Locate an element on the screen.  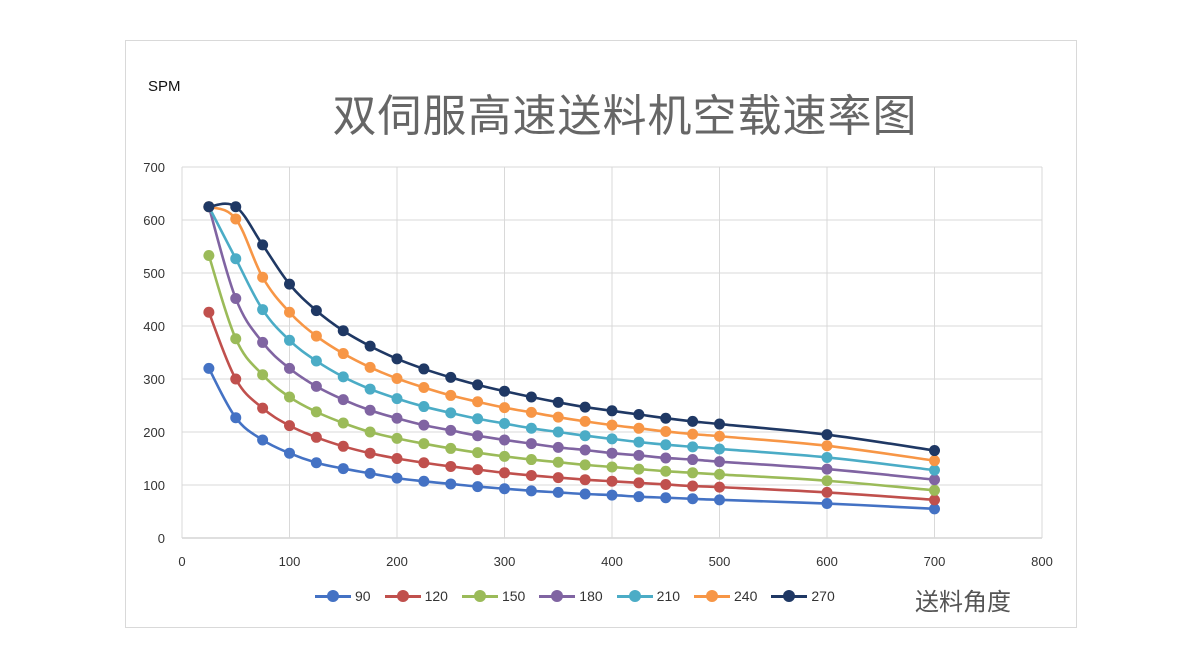
legend-item-210: 210 is located at coordinates (648, 596).